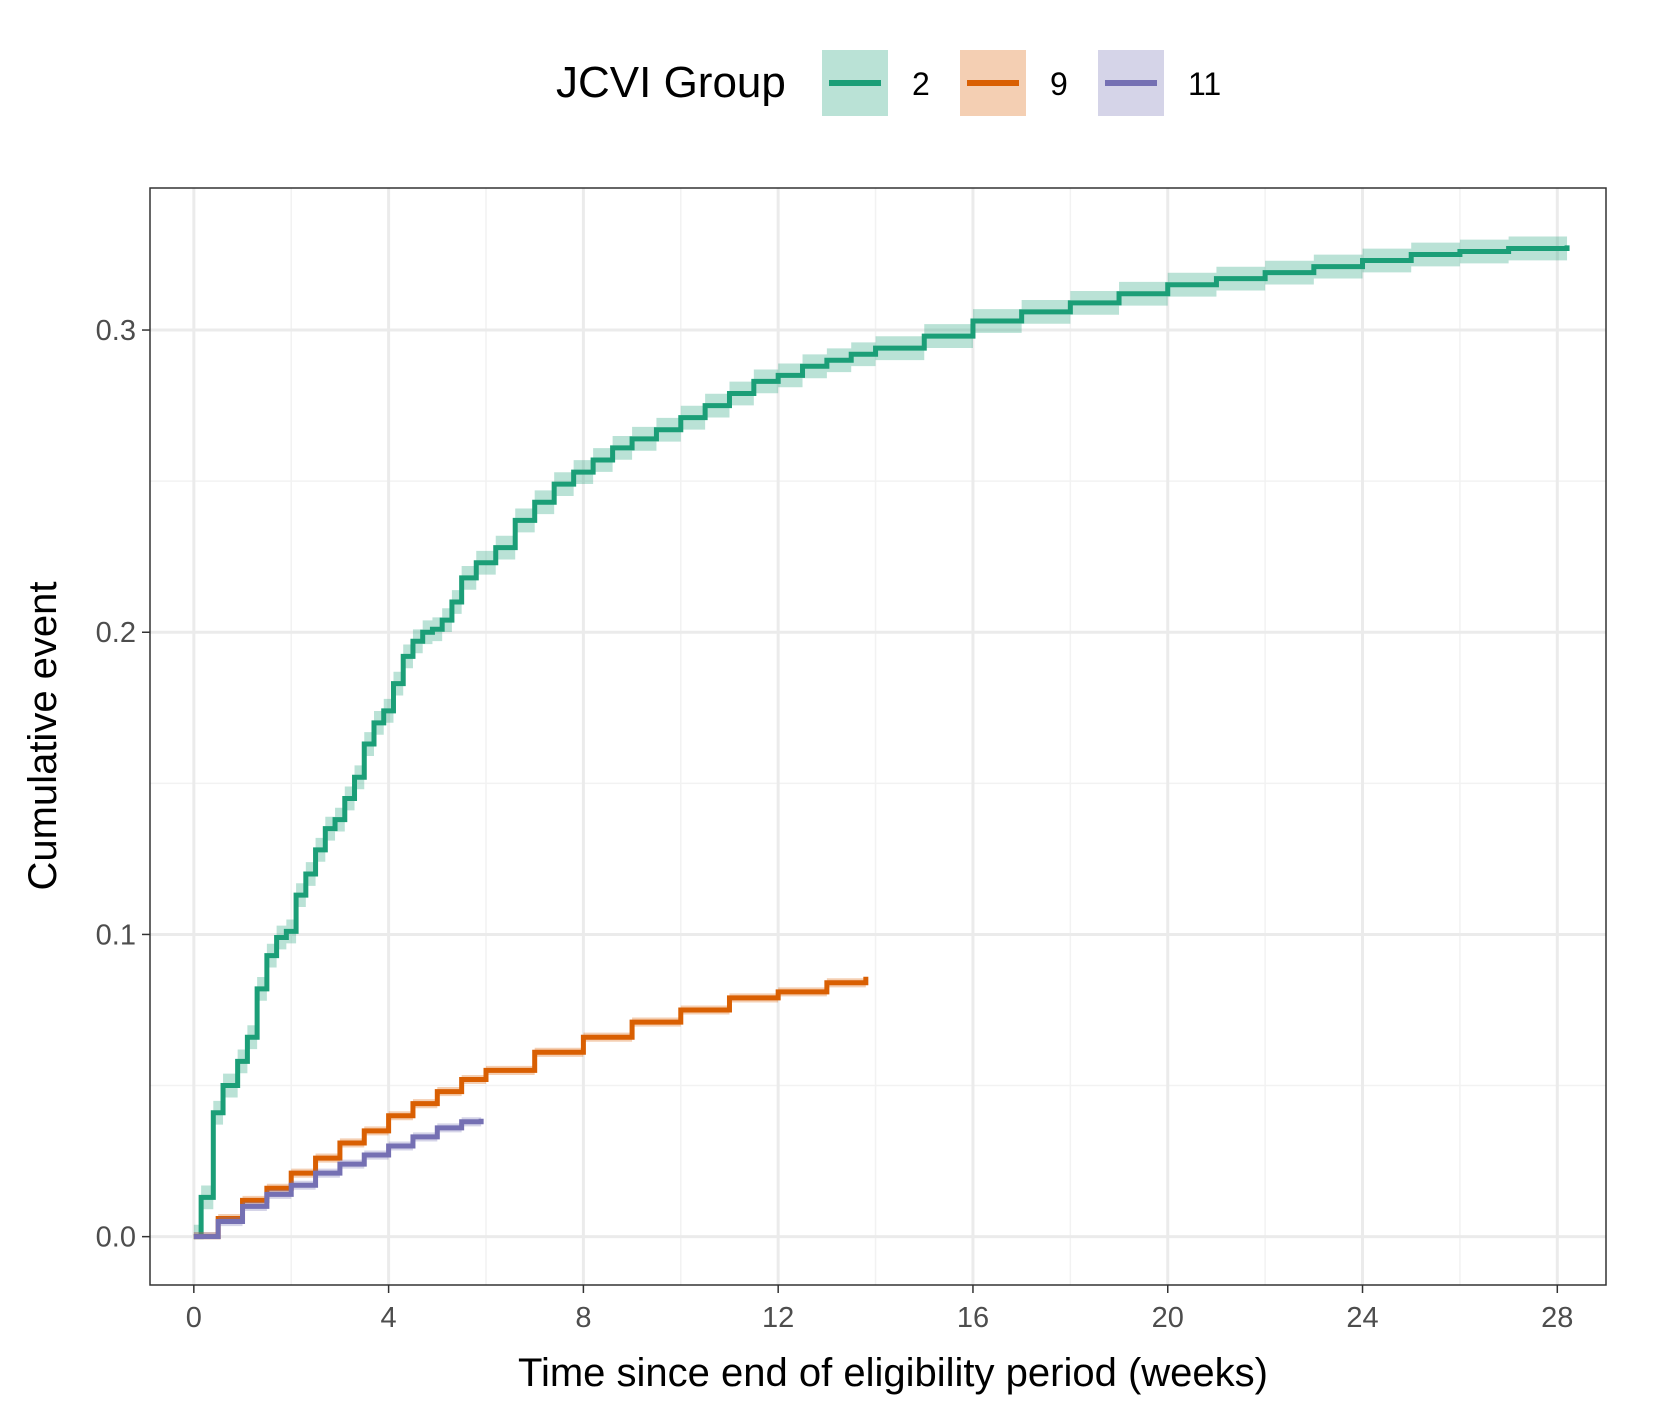 This screenshot has width=1653, height=1417. Describe the element at coordinates (116, 633) in the screenshot. I see `y-tick-label: 0.2` at that location.